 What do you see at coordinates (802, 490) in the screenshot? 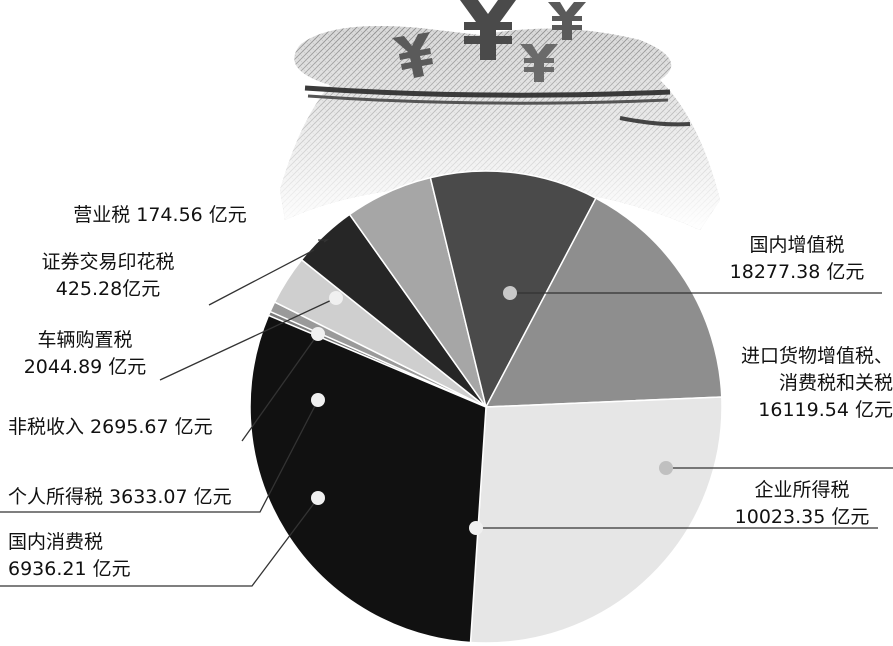
I see `slice-label-line: 企业所得税` at bounding box center [802, 490].